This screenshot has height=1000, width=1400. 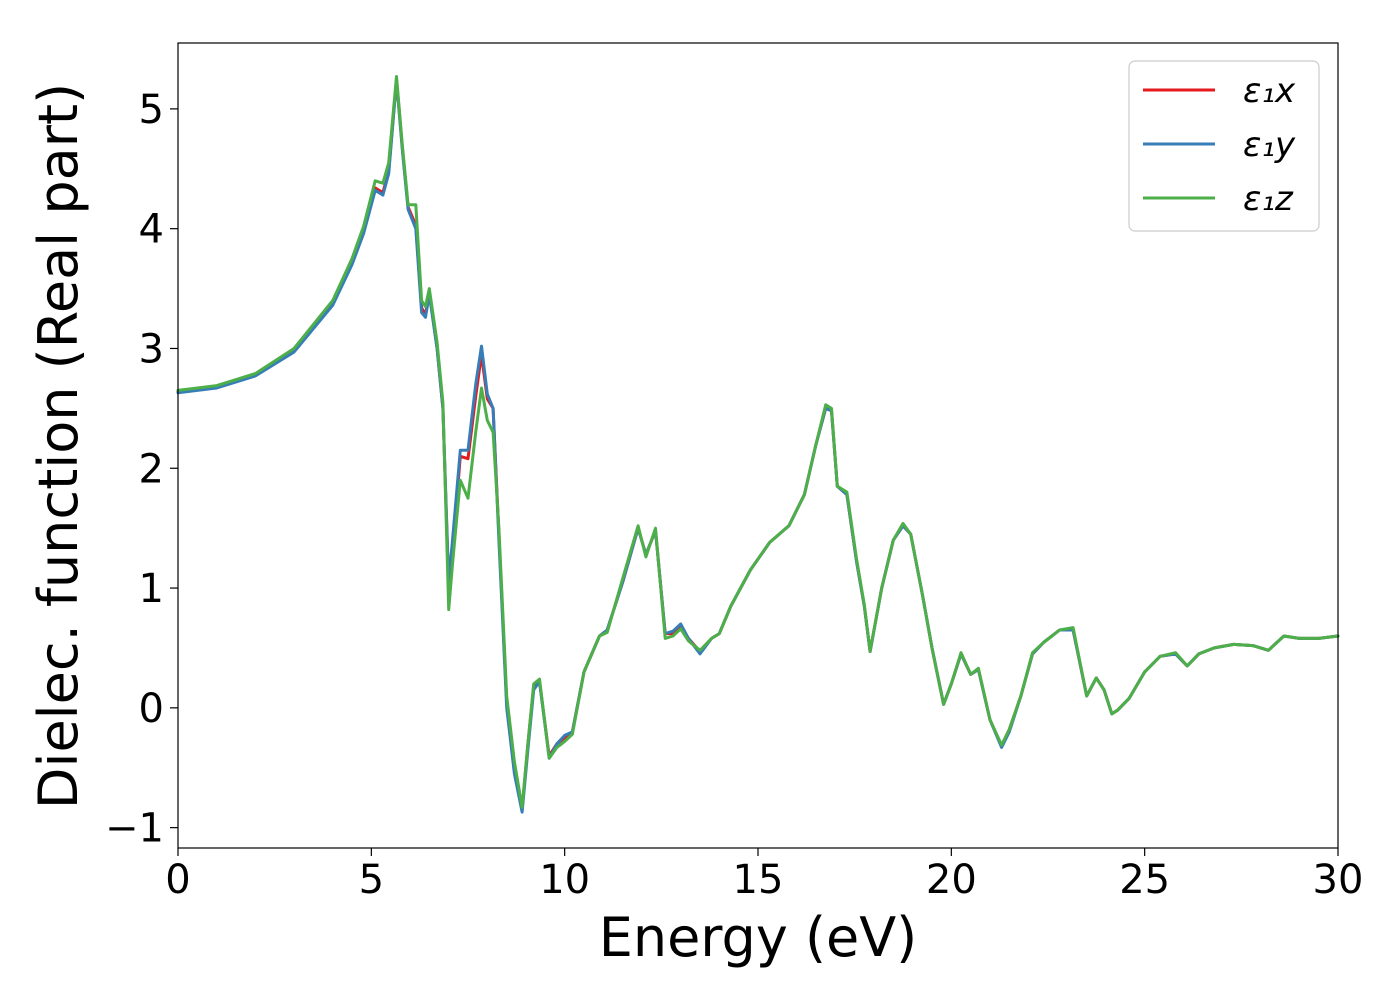 I want to click on y-tick-label: 4, so click(x=151, y=230).